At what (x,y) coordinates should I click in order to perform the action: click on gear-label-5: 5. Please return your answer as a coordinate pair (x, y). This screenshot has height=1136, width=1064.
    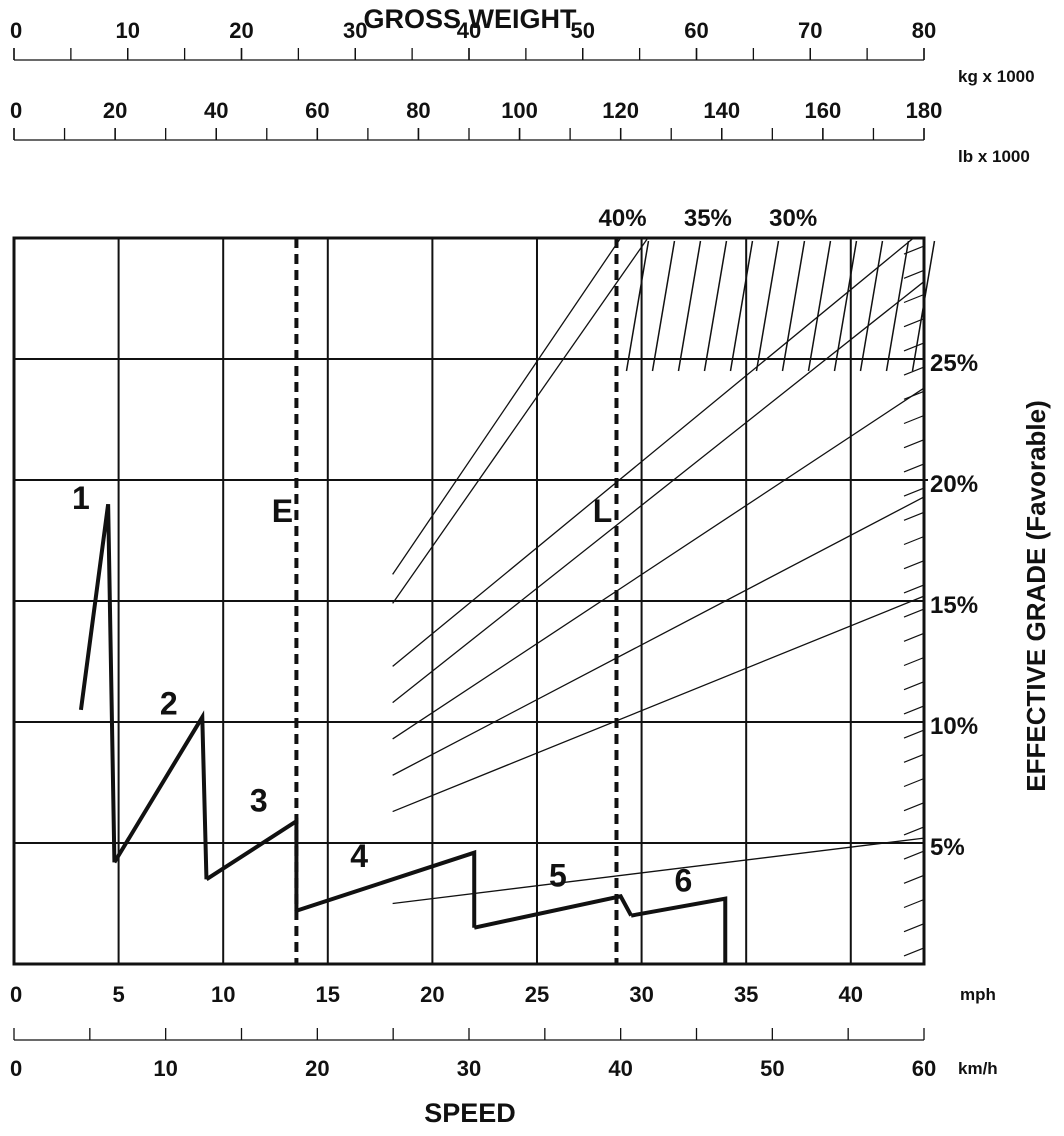
    Looking at the image, I should click on (558, 876).